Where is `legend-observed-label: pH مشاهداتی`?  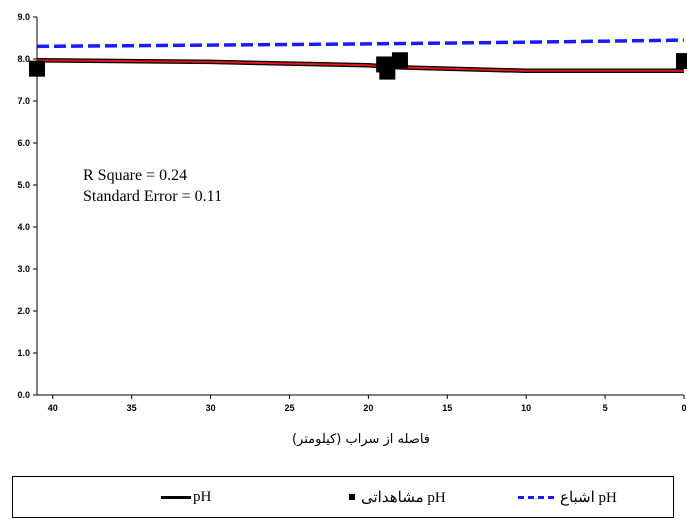
legend-observed-label: pH مشاهداتی is located at coordinates (403, 497).